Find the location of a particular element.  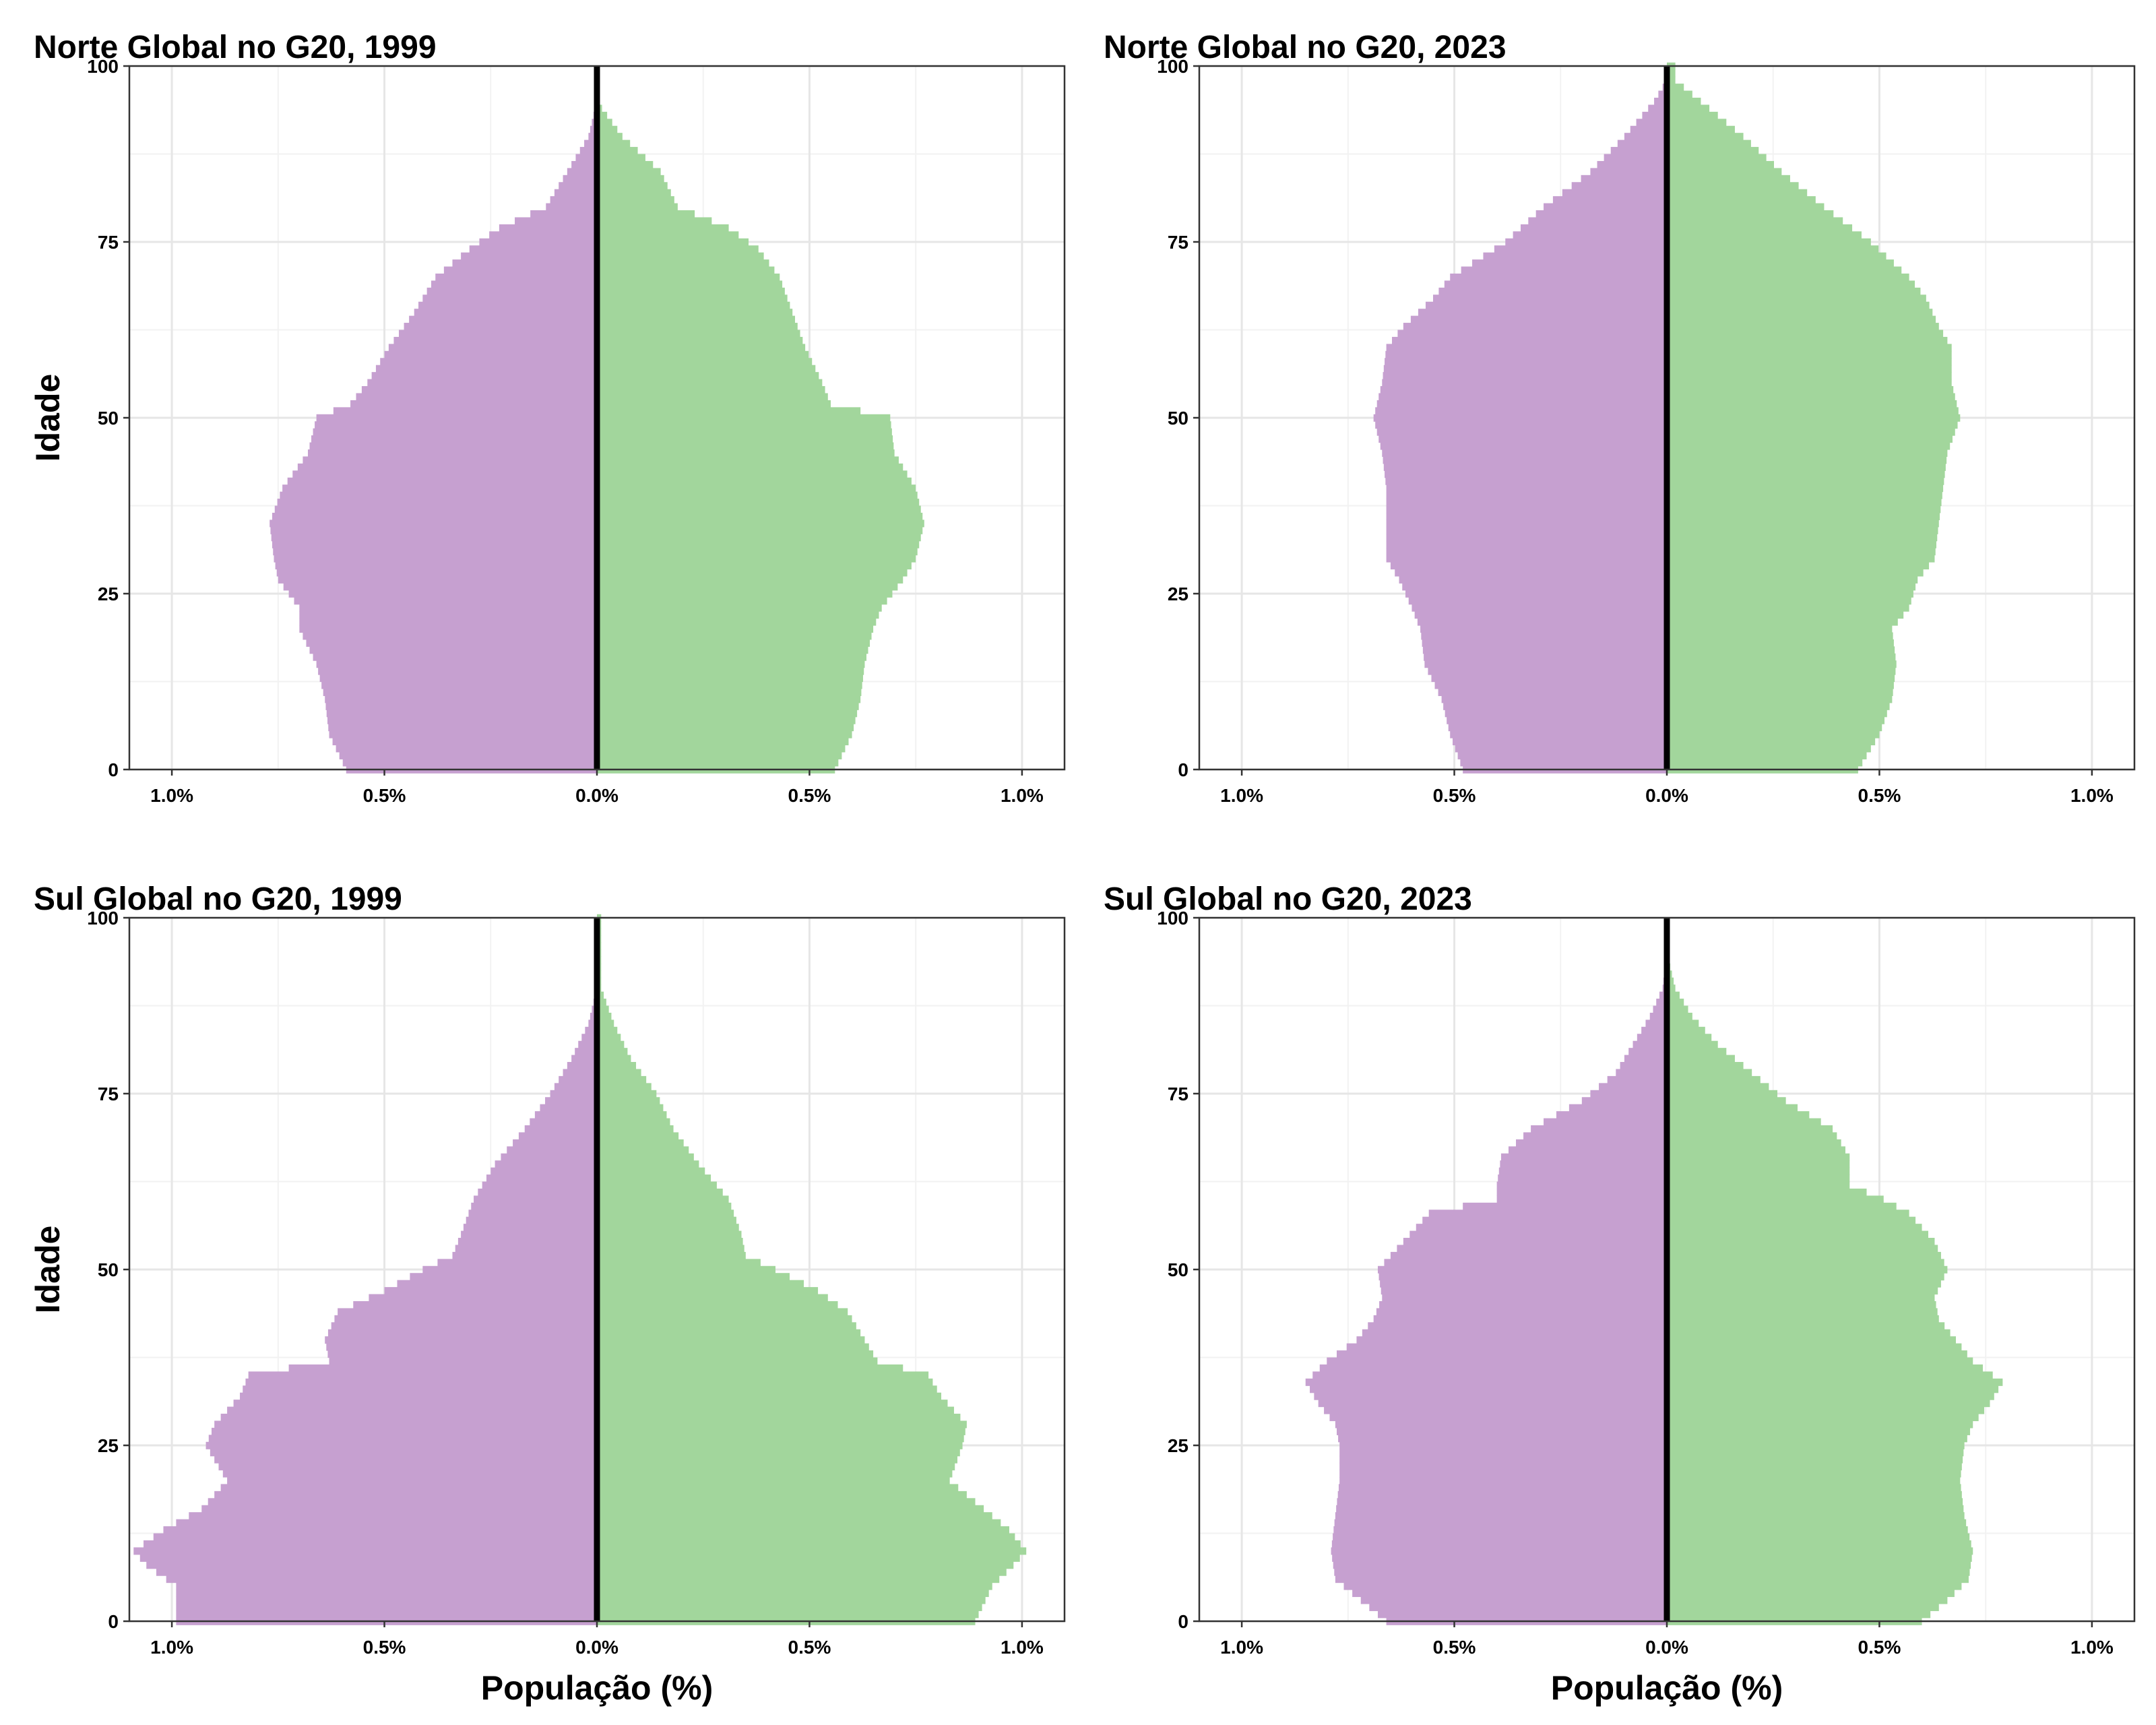

y-tick-label: 100 is located at coordinates (103, 66).